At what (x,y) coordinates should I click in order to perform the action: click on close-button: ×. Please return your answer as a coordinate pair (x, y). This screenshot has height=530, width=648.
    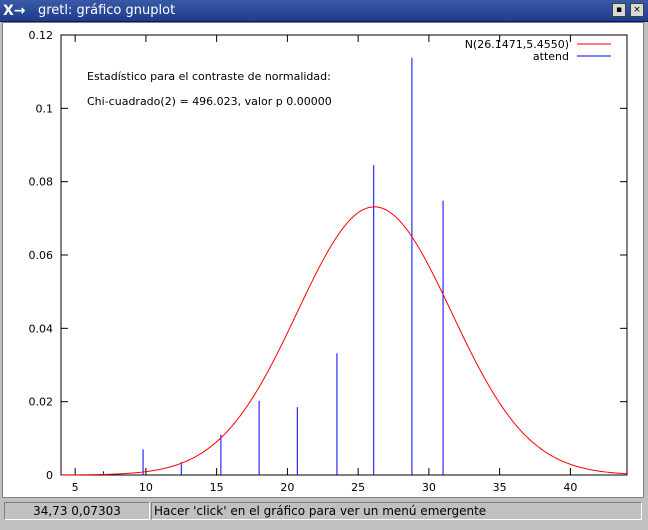
    Looking at the image, I should click on (637, 10).